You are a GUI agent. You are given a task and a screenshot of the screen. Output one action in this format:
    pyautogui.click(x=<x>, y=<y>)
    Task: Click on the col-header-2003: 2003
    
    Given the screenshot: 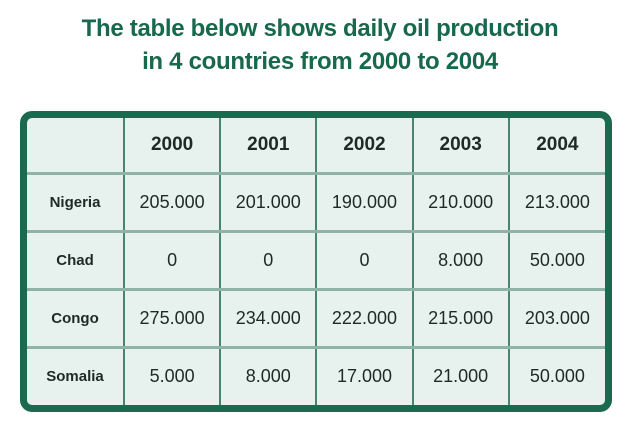 What is the action you would take?
    pyautogui.click(x=460, y=145)
    